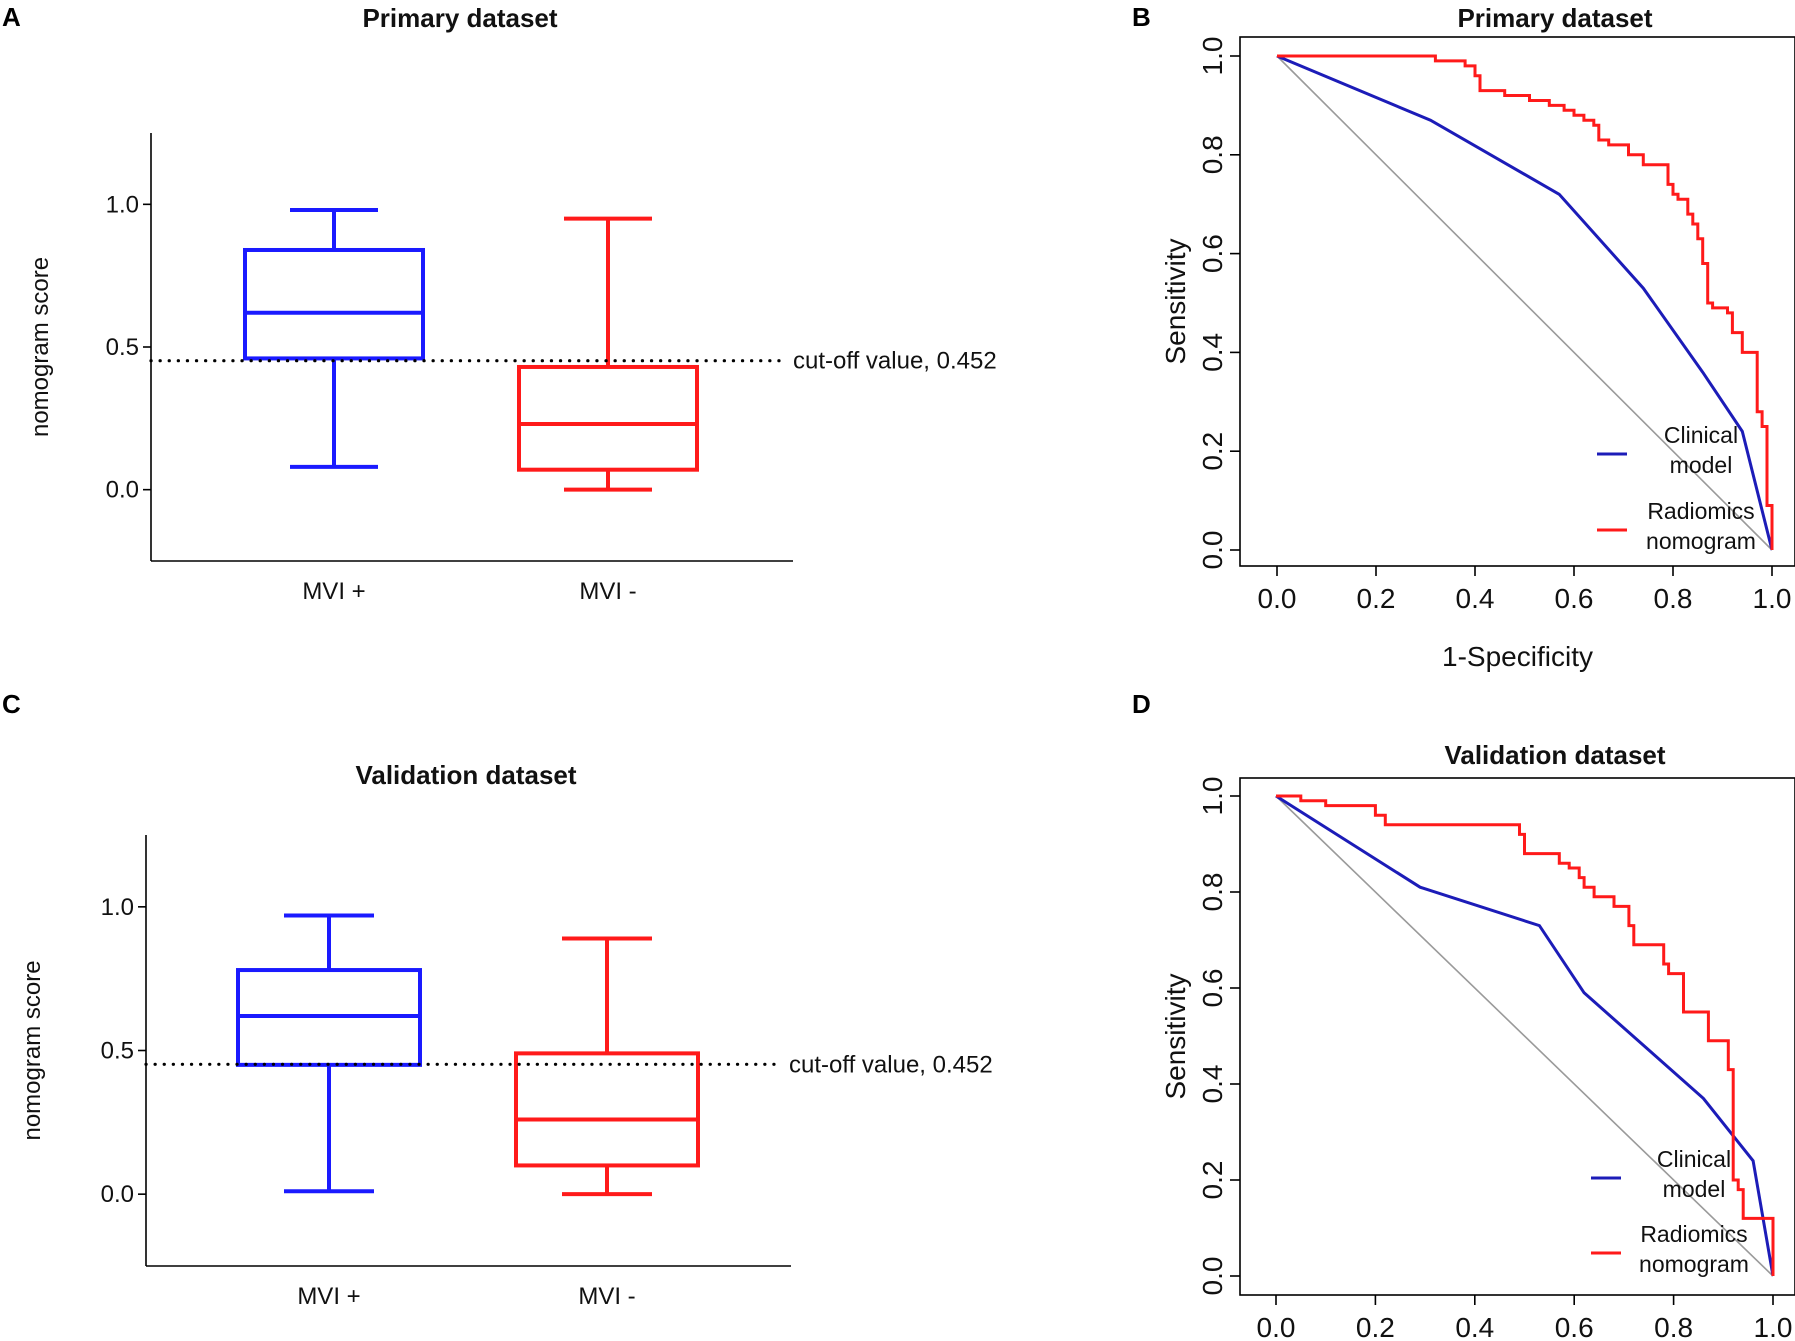 This screenshot has height=1341, width=1795. Describe the element at coordinates (11, 704) in the screenshot. I see `panel-letter-c: C` at that location.